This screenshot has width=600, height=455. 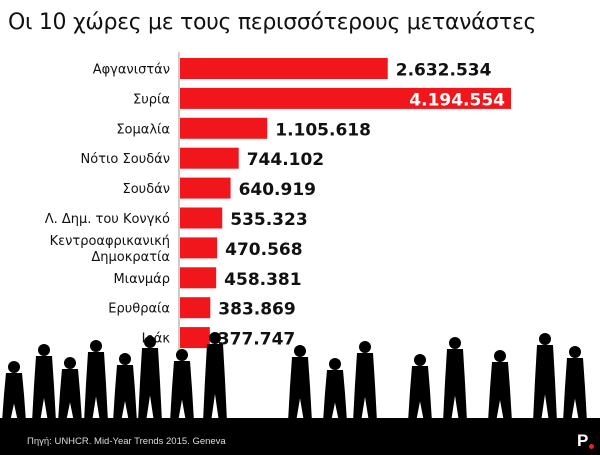 I want to click on category-label: Συρία, so click(x=151, y=99).